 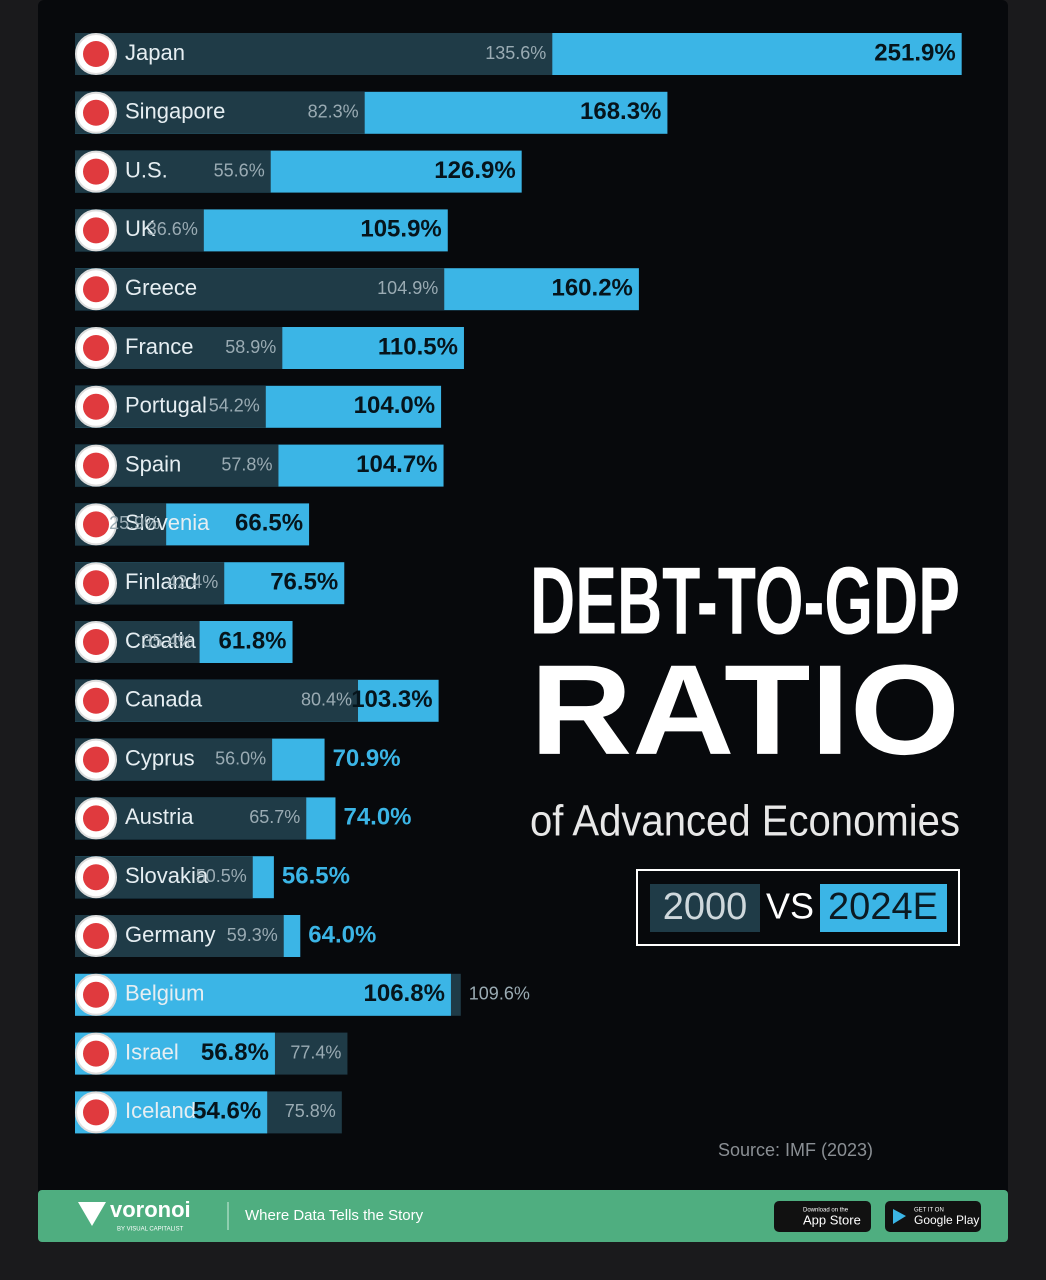 I want to click on category-label: France, so click(x=159, y=346).